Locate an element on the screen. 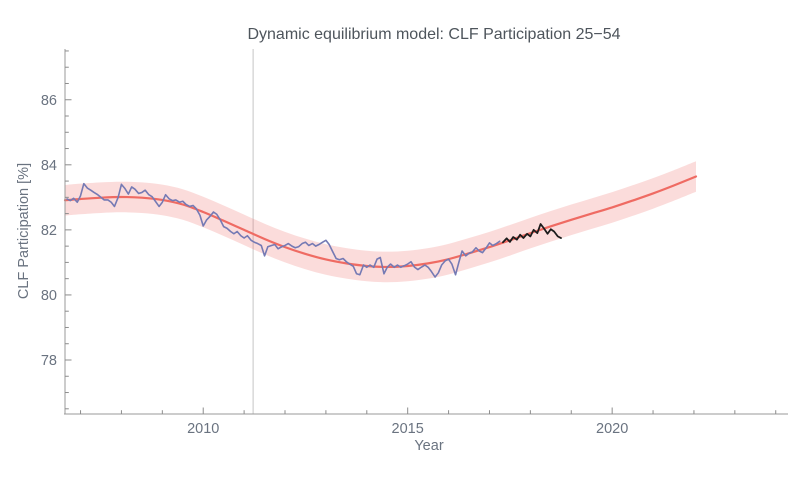 The width and height of the screenshot is (792, 479). recent-series-line is located at coordinates (532, 233).